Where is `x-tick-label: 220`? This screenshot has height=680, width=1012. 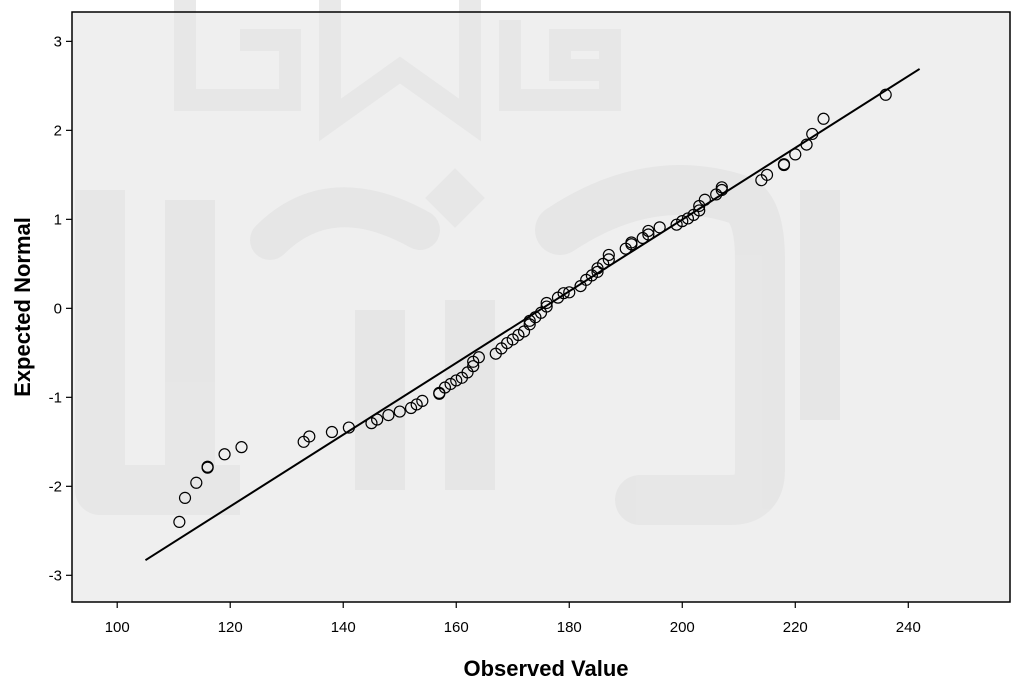 x-tick-label: 220 is located at coordinates (795, 627).